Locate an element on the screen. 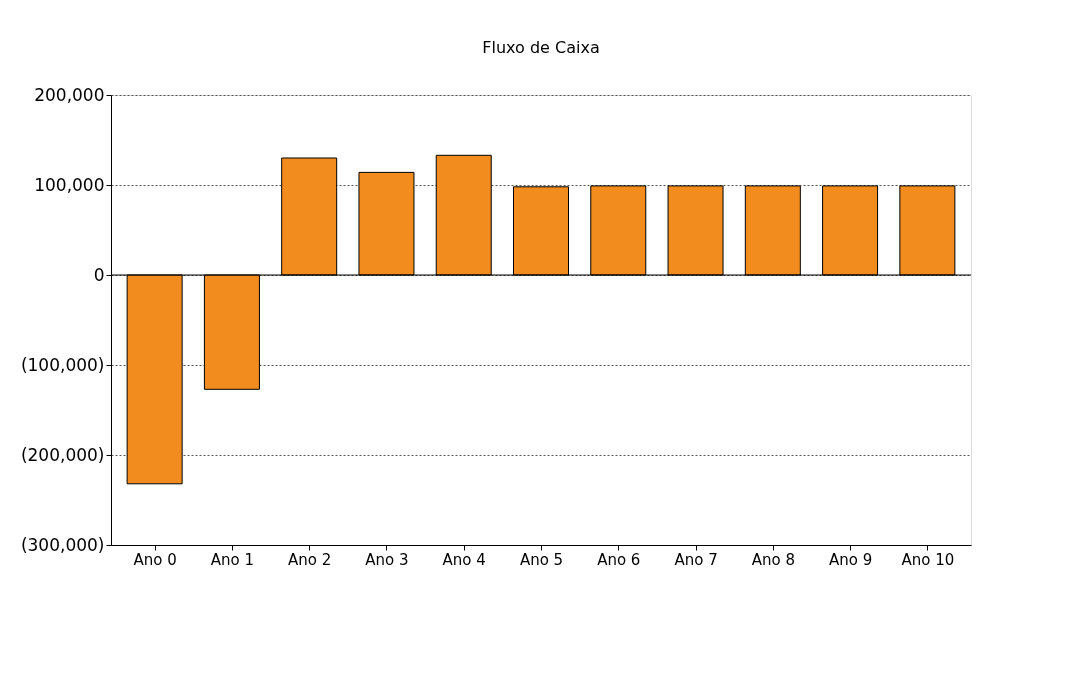 The height and width of the screenshot is (675, 1091). x-tick-label: Ano 1 is located at coordinates (232, 559).